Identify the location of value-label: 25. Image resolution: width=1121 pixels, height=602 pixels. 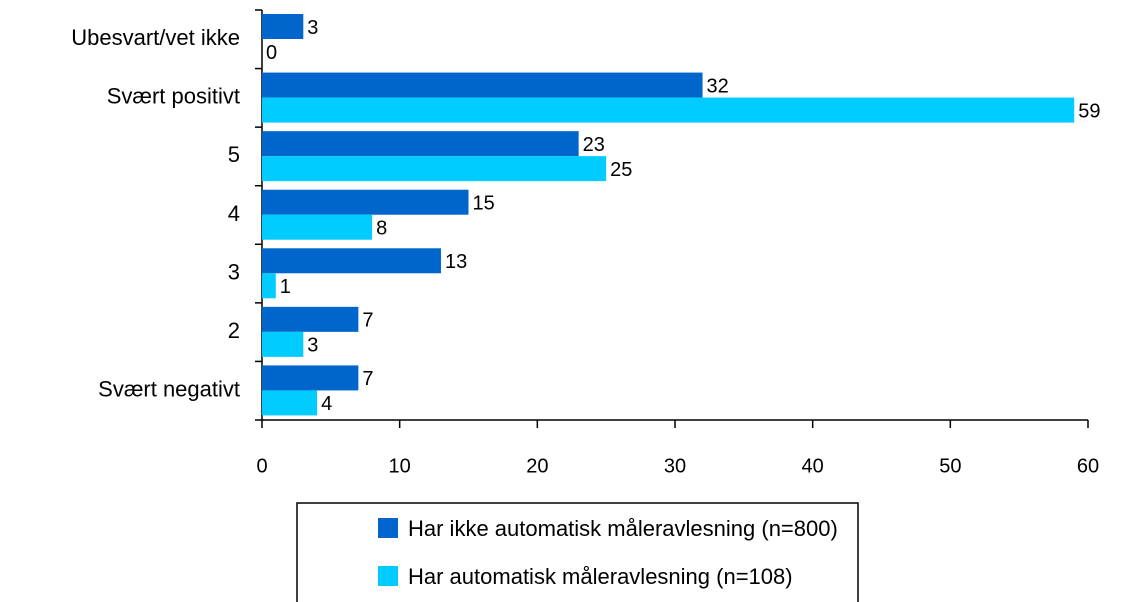
(621, 170).